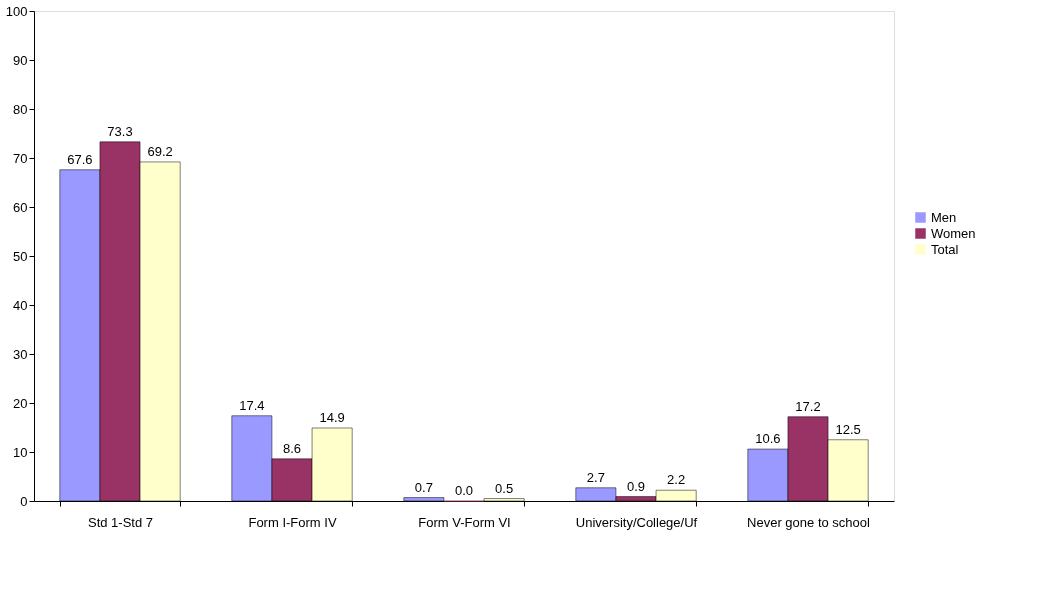 This screenshot has height=596, width=1061. I want to click on y-tick-label: 80, so click(20, 109).